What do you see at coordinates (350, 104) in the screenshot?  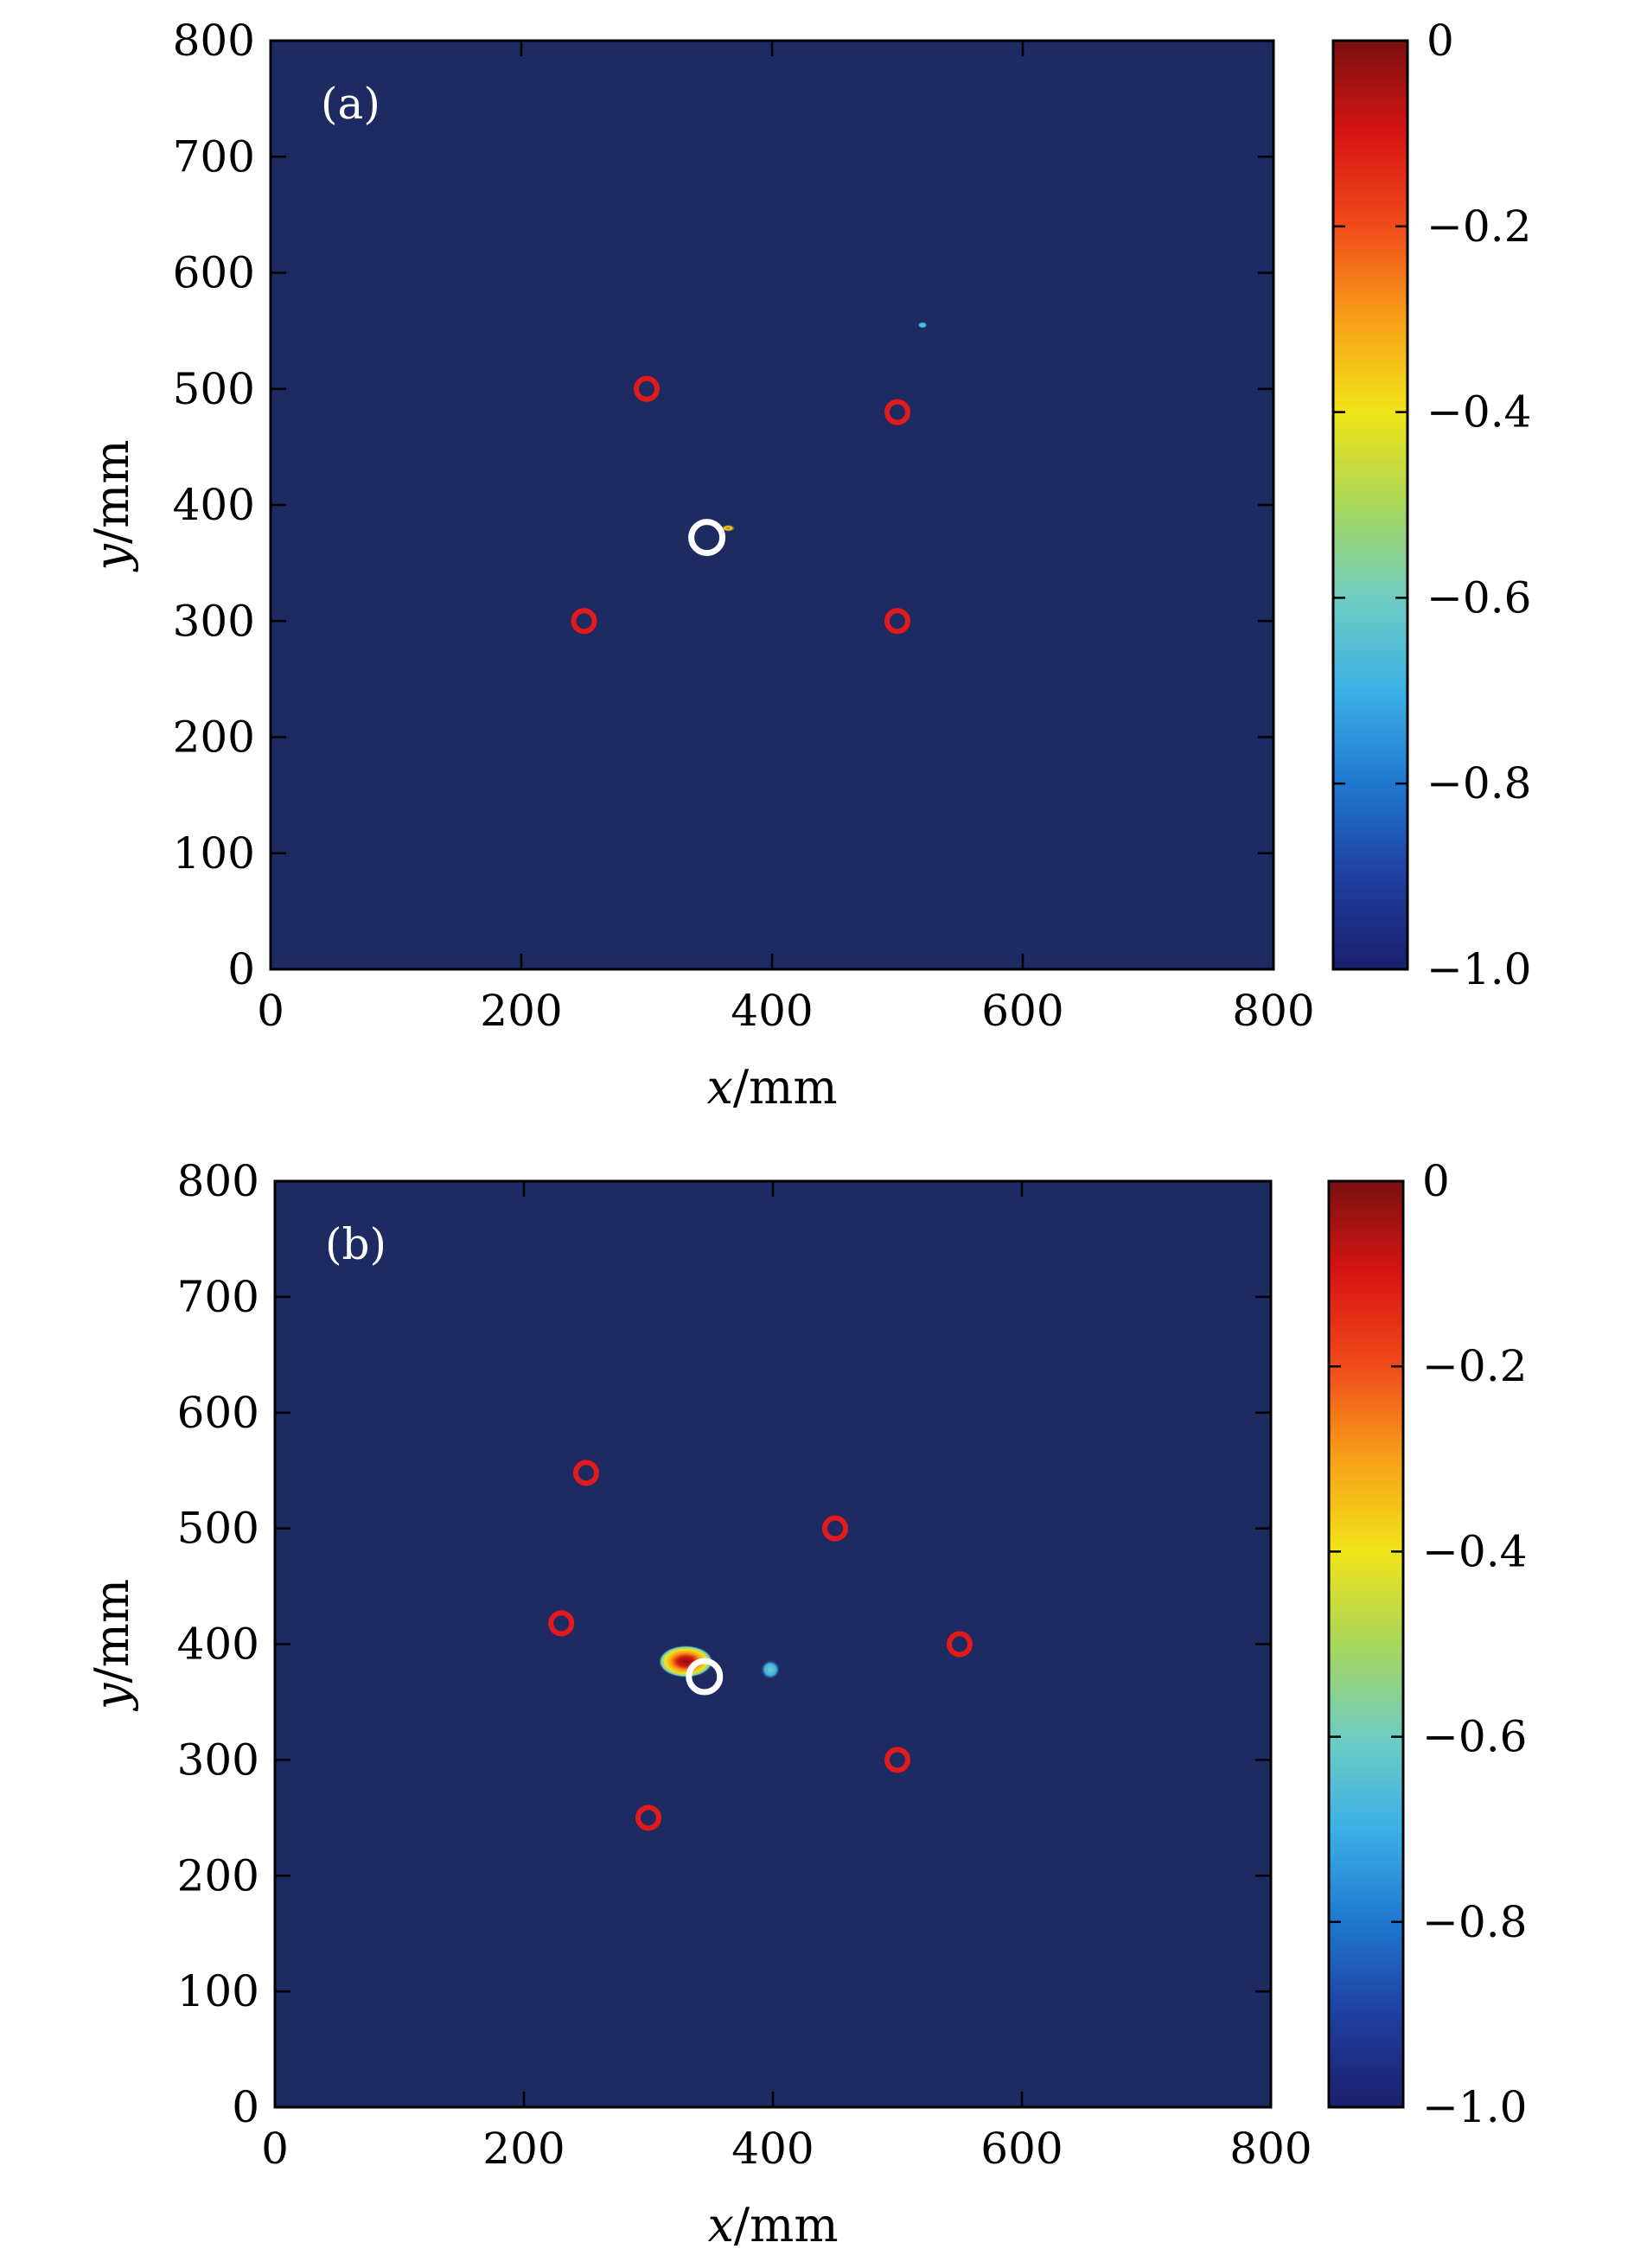 I see `panel-label: (a)` at bounding box center [350, 104].